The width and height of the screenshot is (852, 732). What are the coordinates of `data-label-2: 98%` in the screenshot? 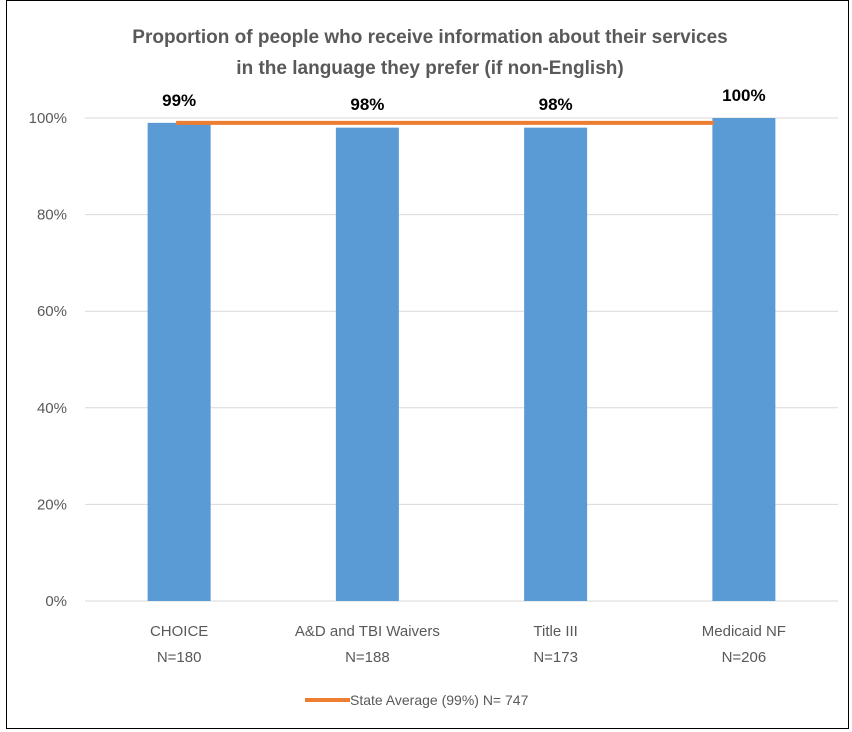 It's located at (556, 104).